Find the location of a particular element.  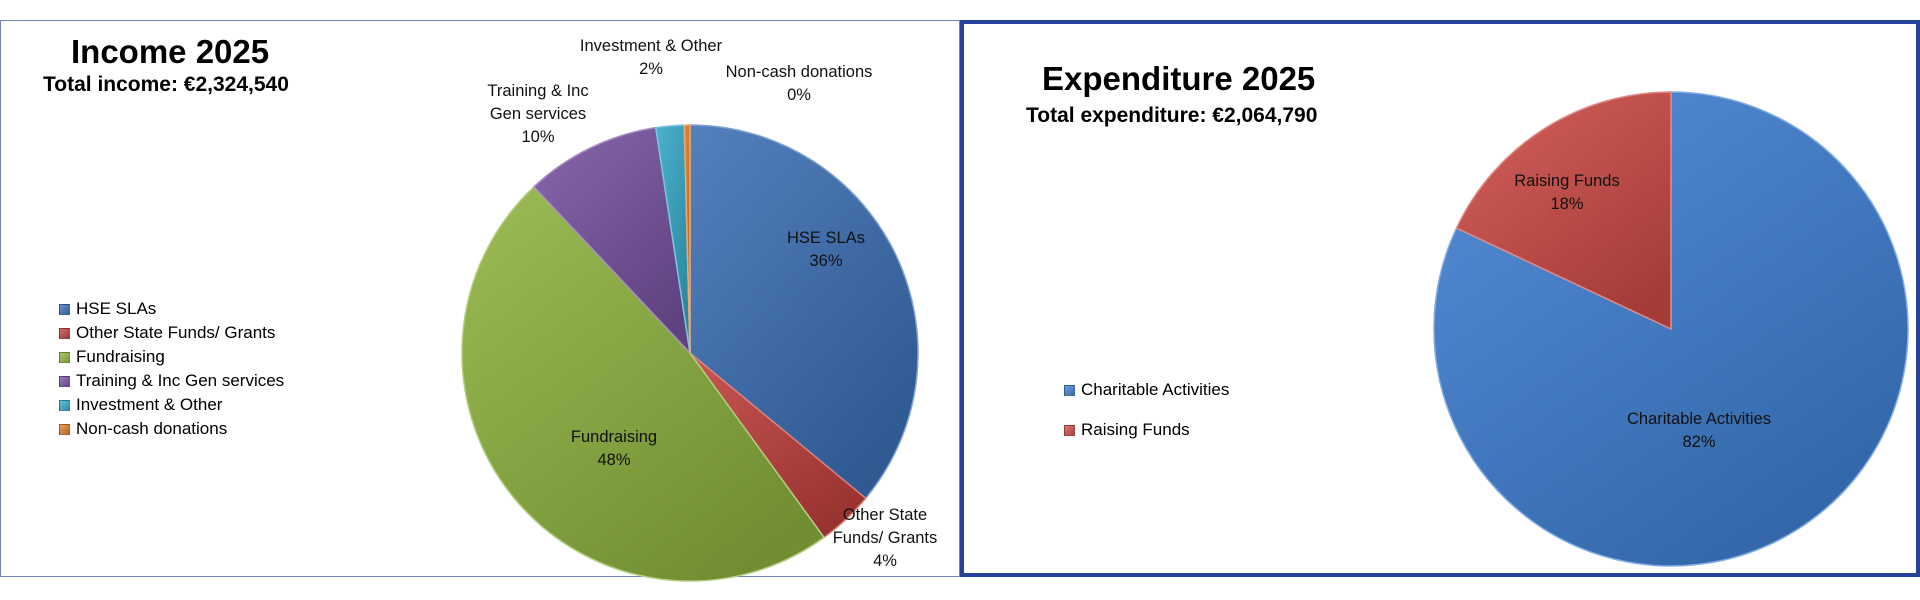

pie-slice-raising-funds is located at coordinates (1563, 210).